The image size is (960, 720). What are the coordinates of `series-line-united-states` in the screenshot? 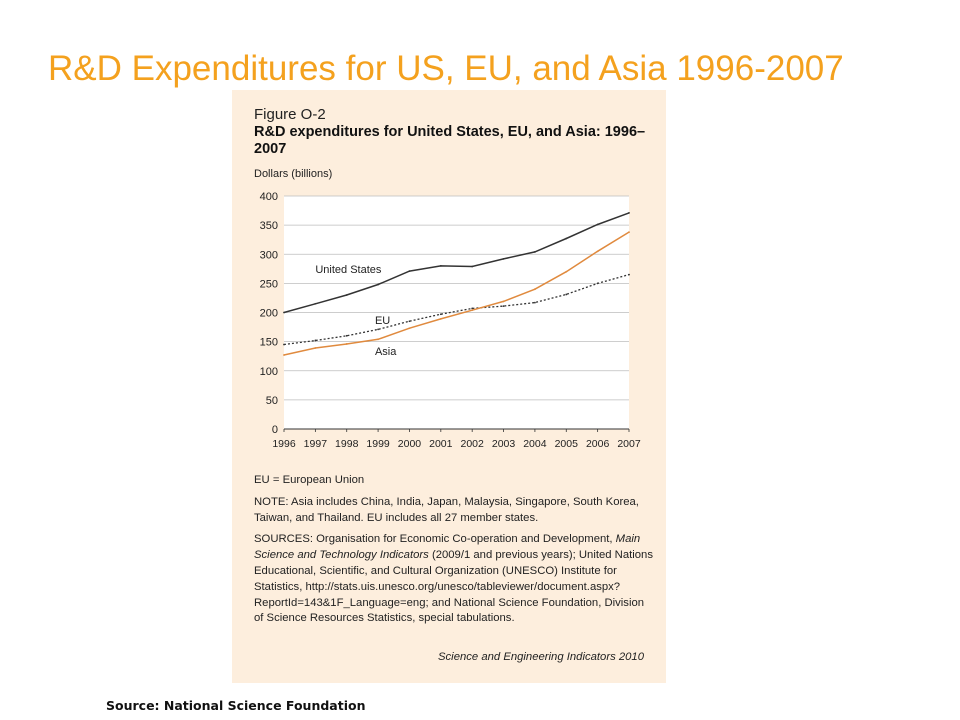 It's located at (456, 263).